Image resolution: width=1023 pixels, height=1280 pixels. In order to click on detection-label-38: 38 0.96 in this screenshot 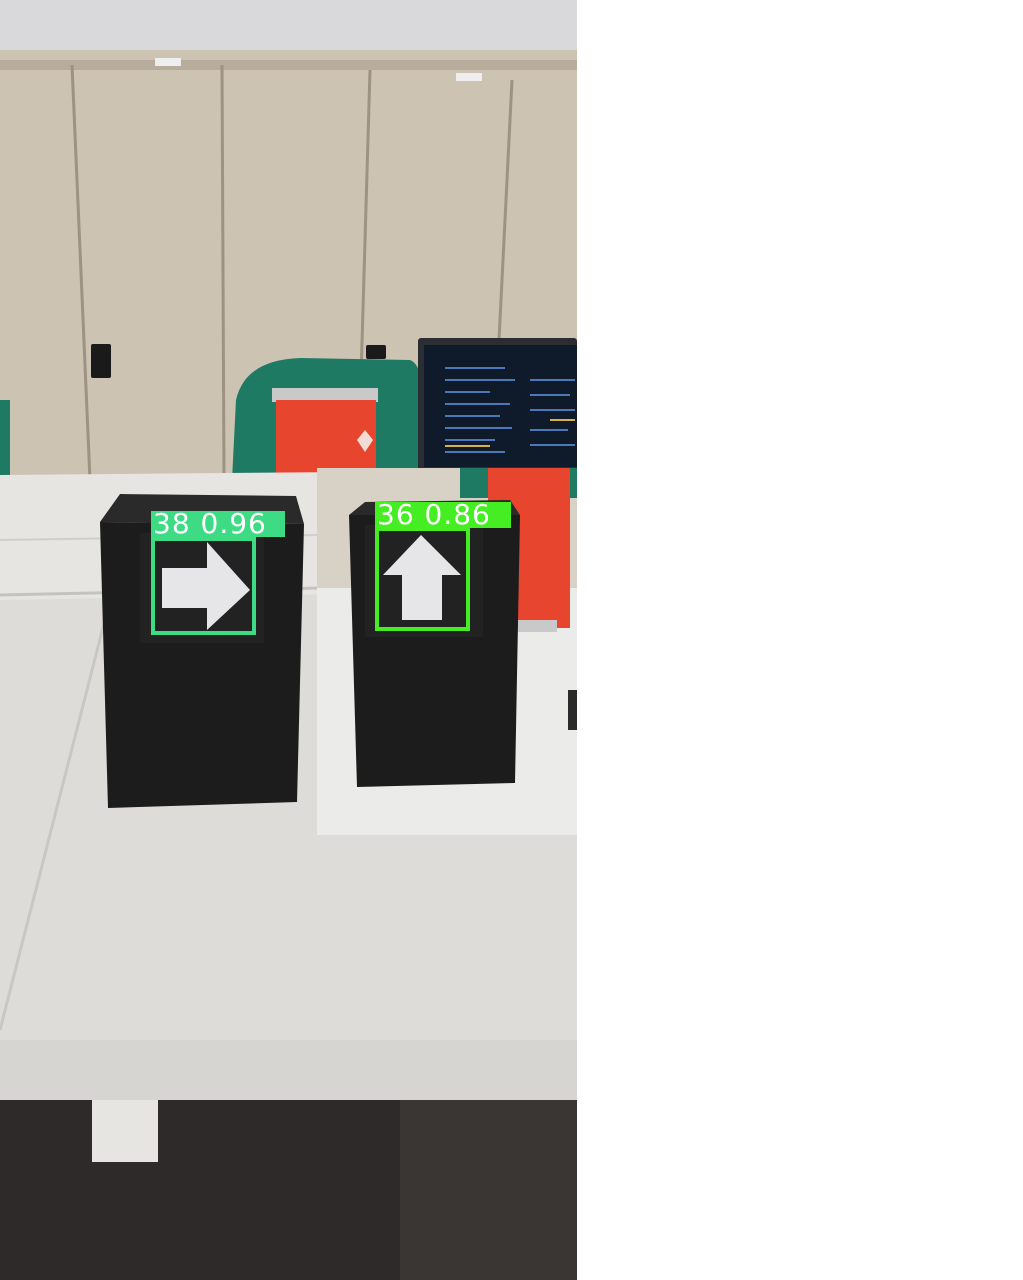, I will do `click(218, 524)`.